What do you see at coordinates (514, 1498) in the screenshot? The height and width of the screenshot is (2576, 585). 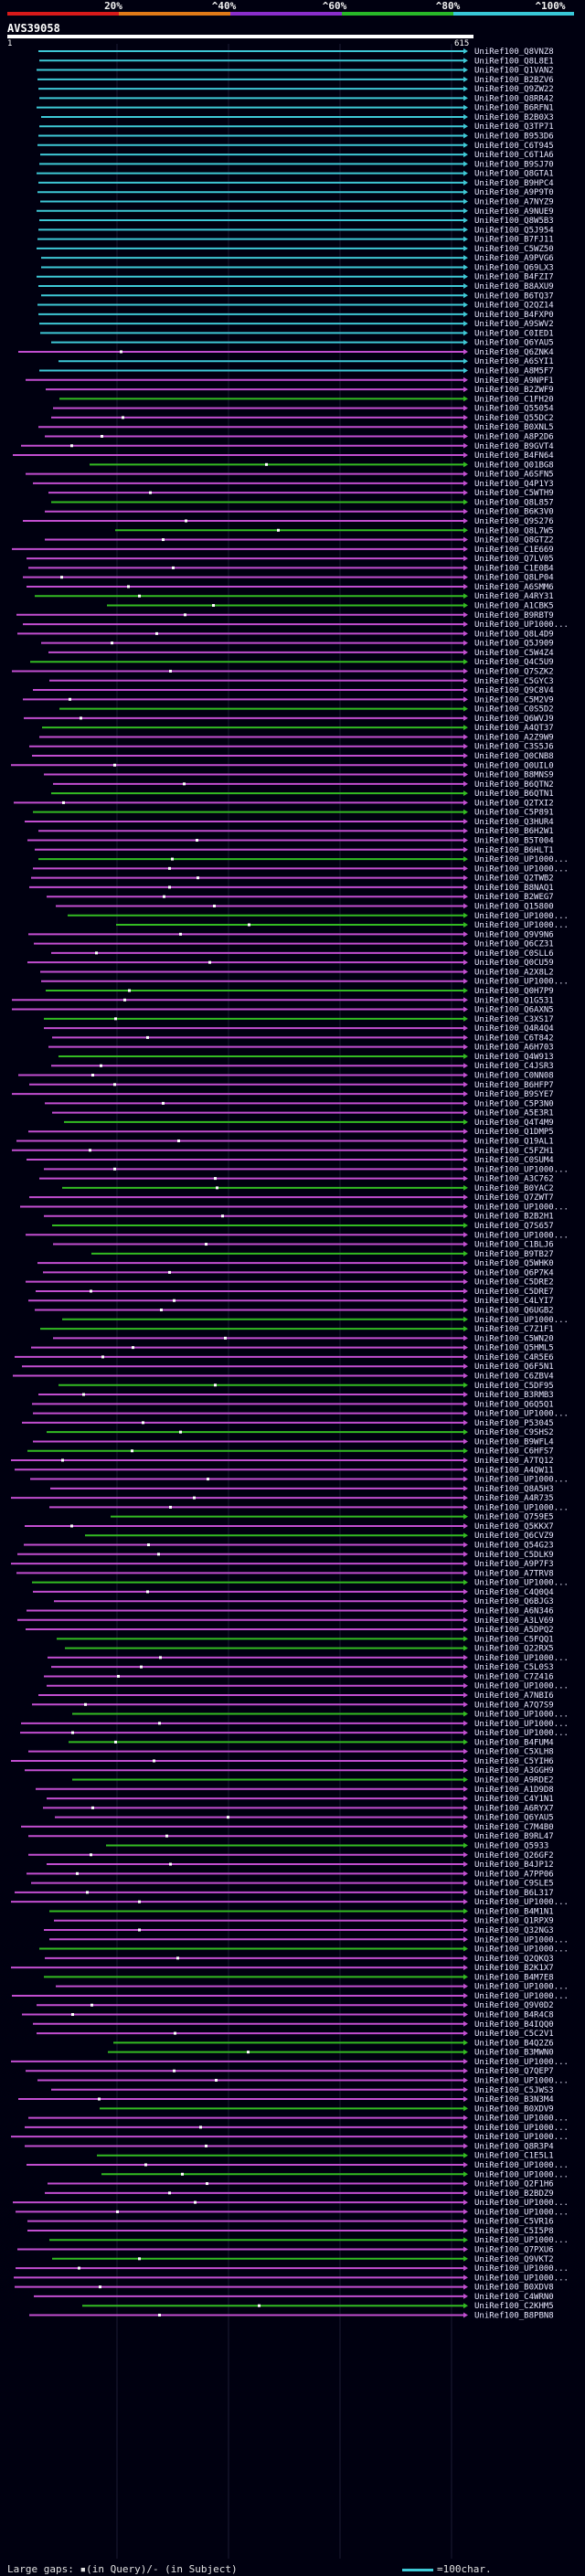 I see `hit-label: UniRef100_A4R735` at bounding box center [514, 1498].